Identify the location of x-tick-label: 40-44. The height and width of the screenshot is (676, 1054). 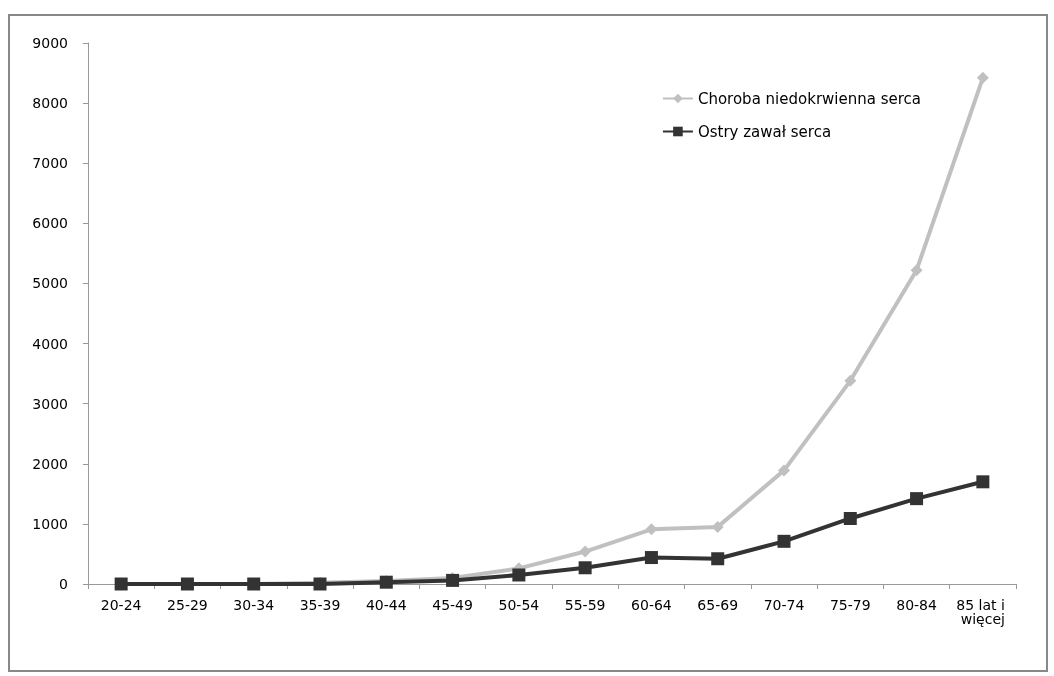
(386, 605).